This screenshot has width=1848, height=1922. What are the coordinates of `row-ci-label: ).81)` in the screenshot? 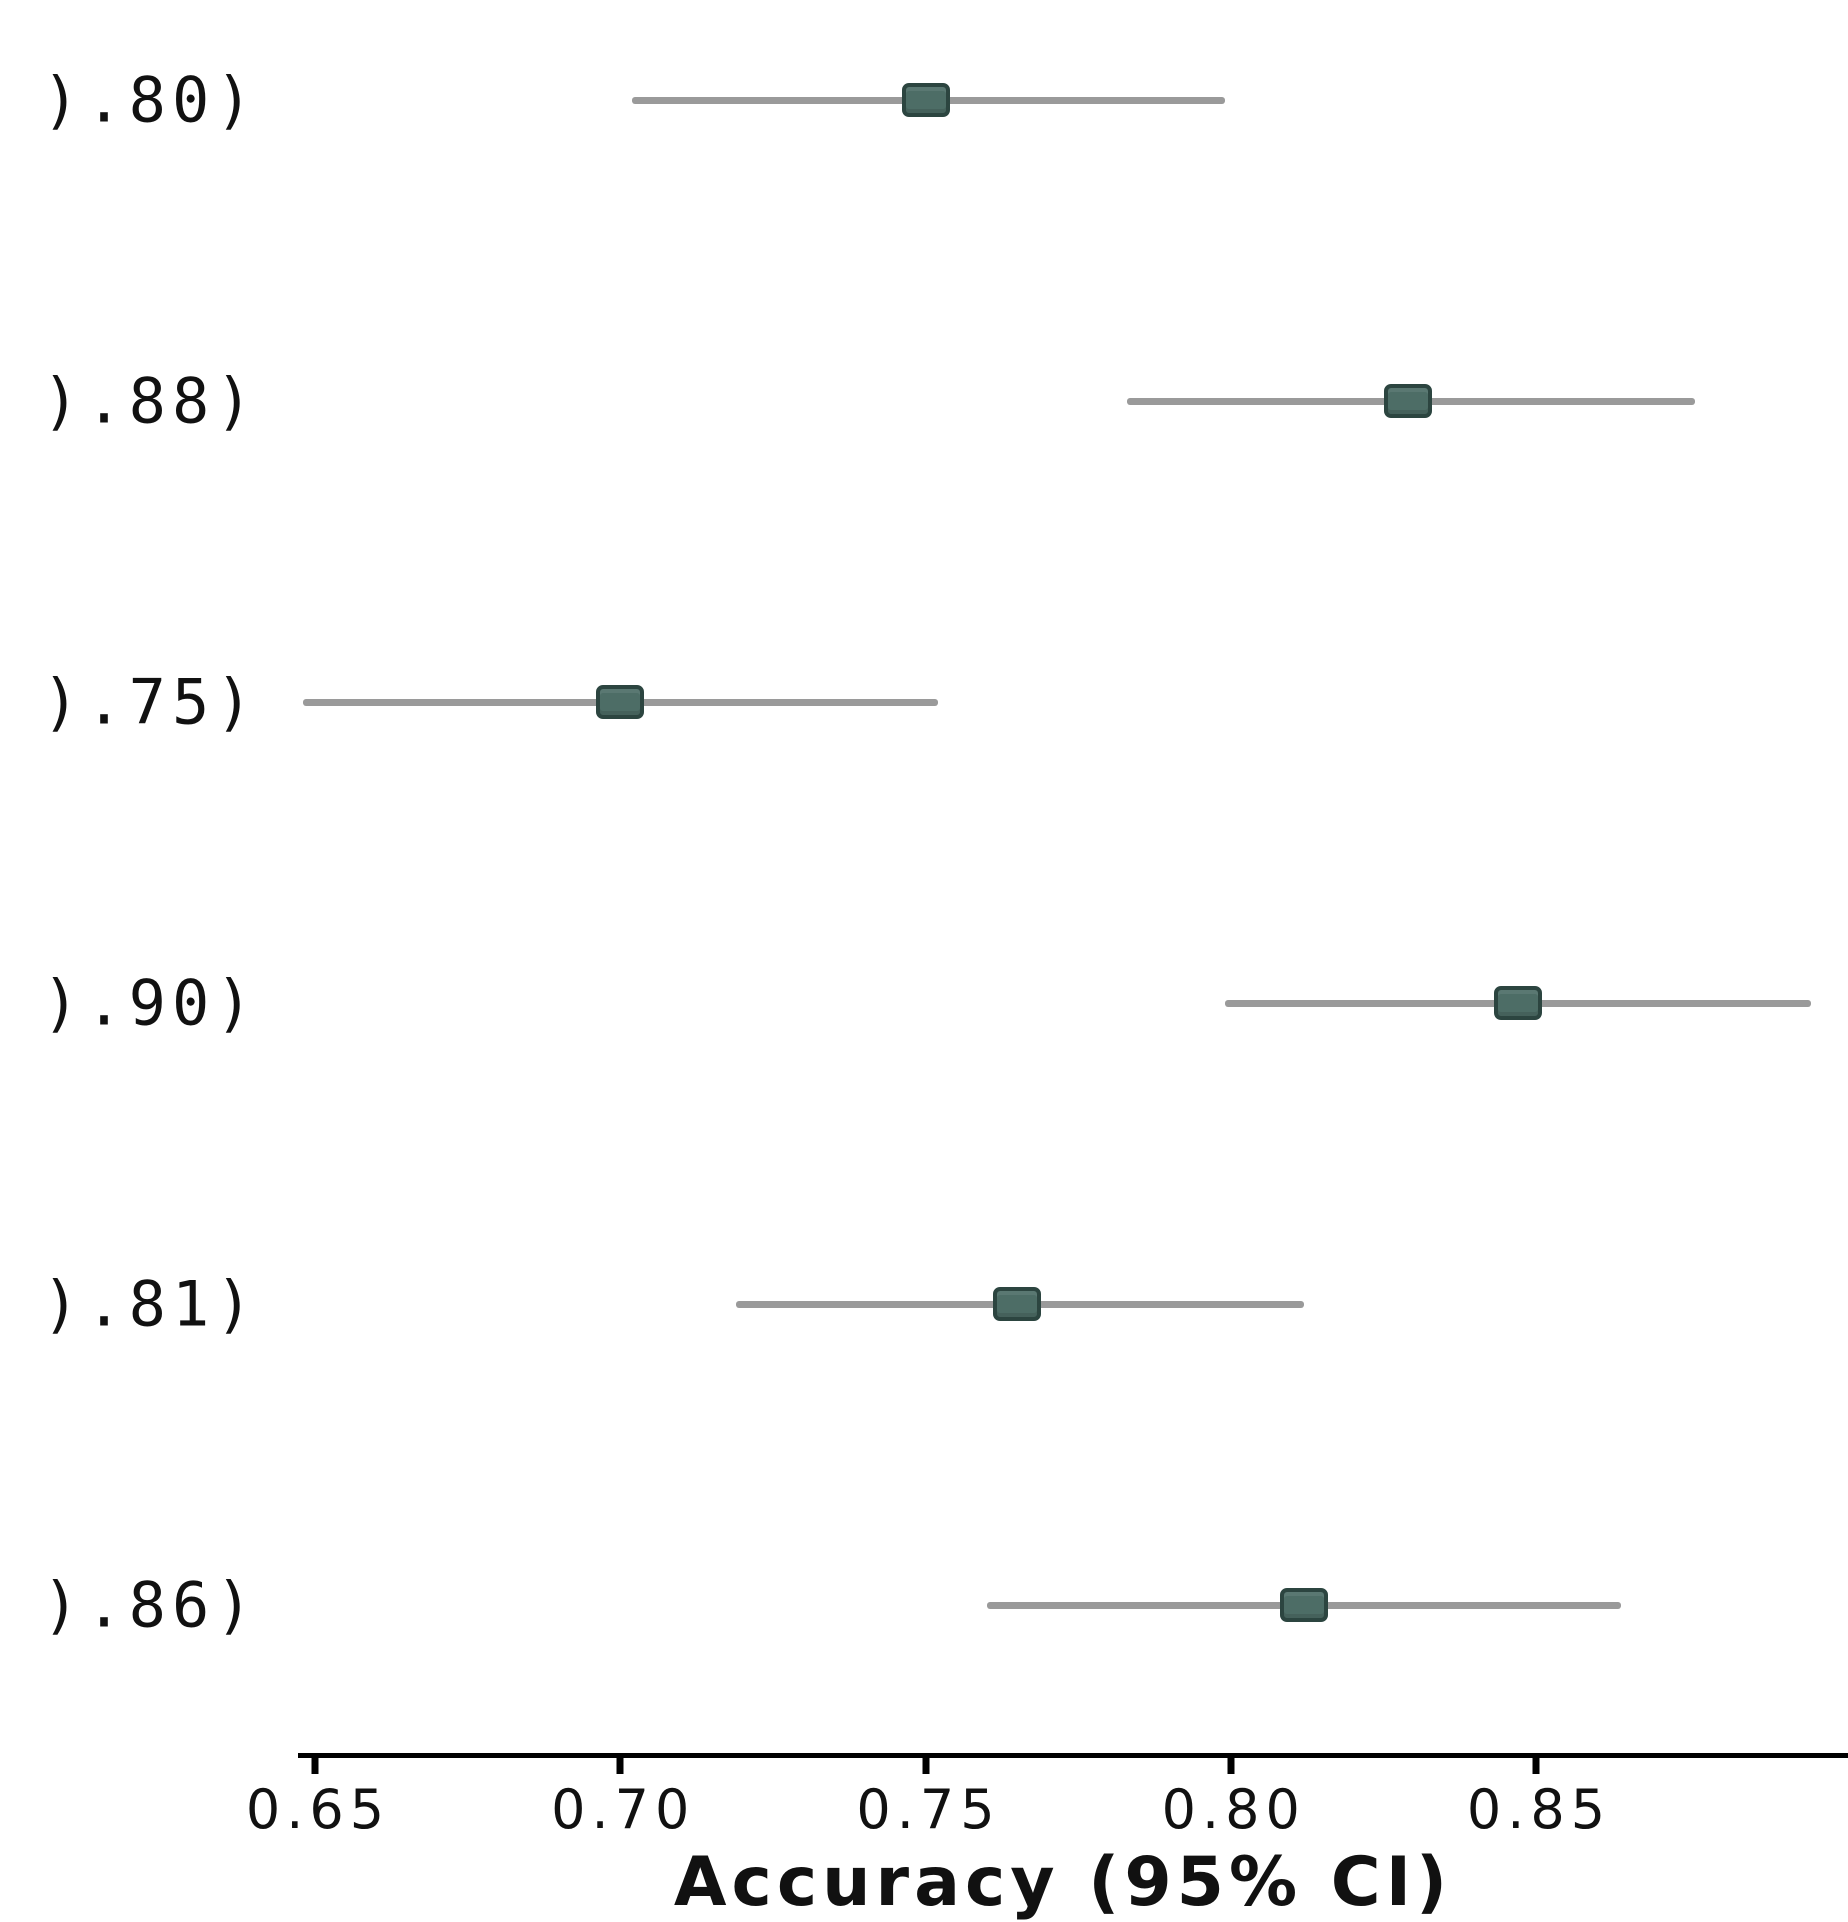 It's located at (150, 1304).